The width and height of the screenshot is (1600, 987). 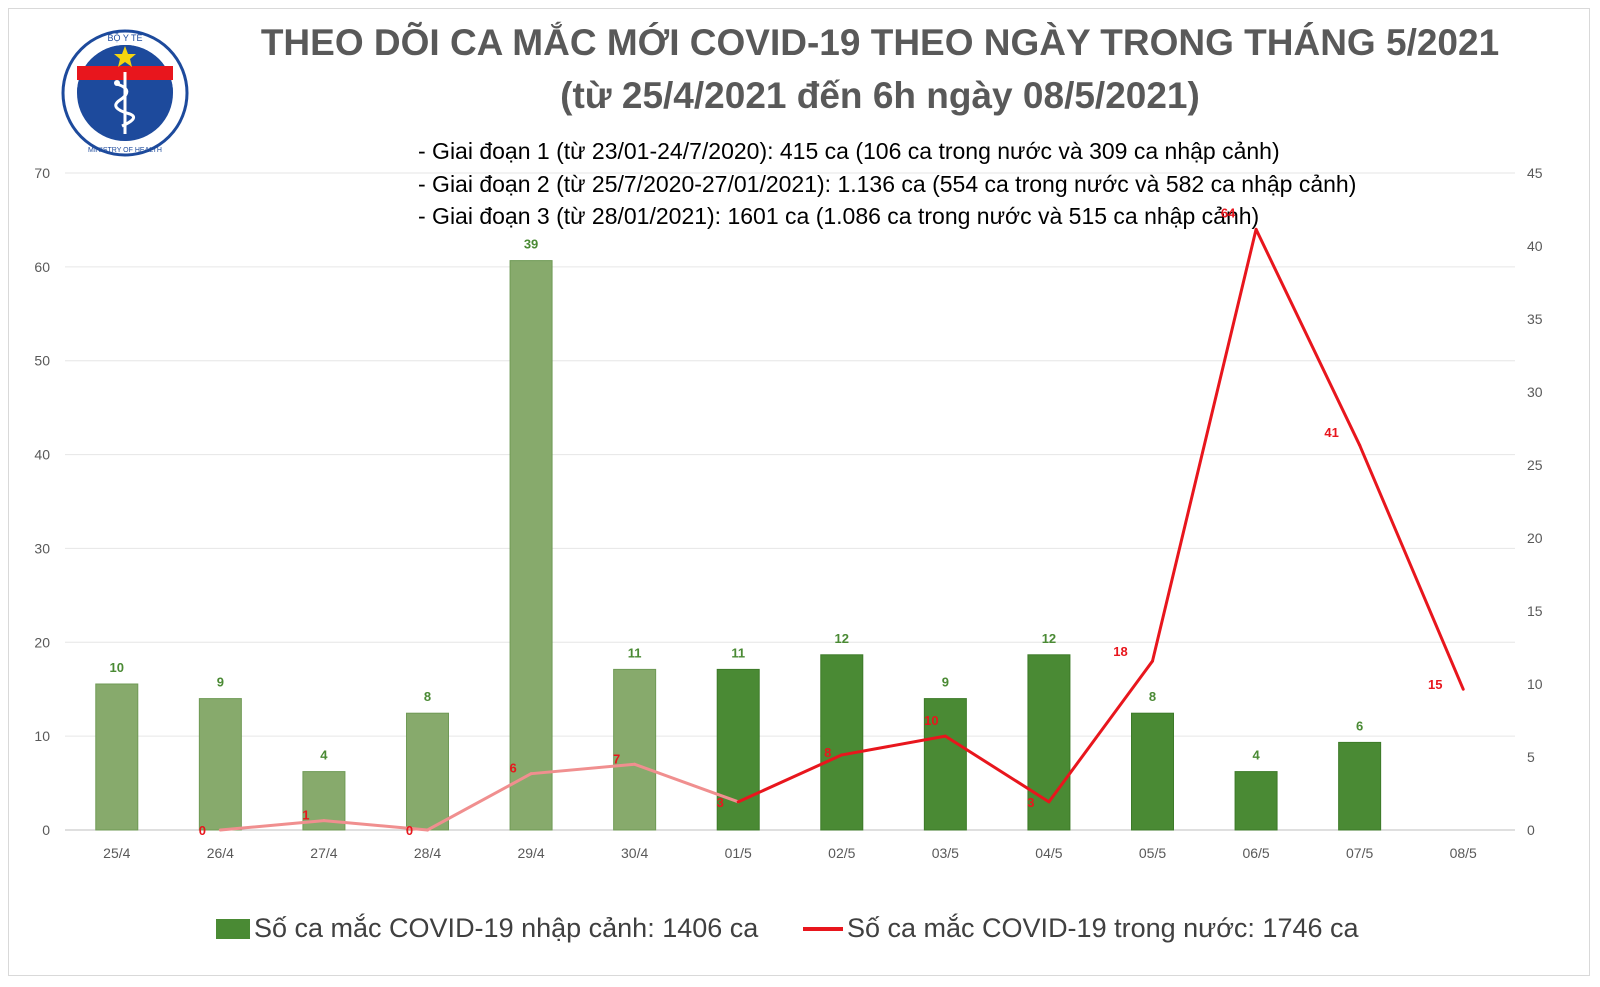 I want to click on x-axis-tick-label: 06/5, so click(x=1255, y=853).